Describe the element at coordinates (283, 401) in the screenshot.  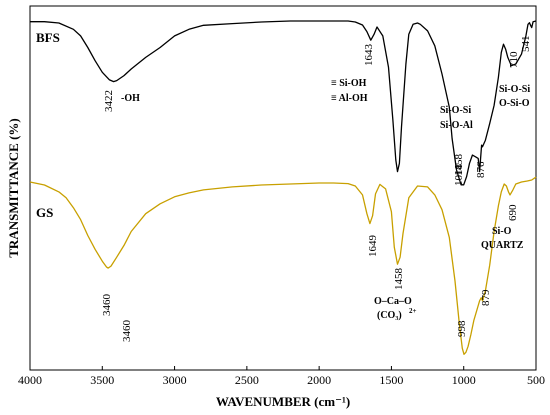
I see `x-axis-title: WAVENUMBER (cm⁻¹)` at that location.